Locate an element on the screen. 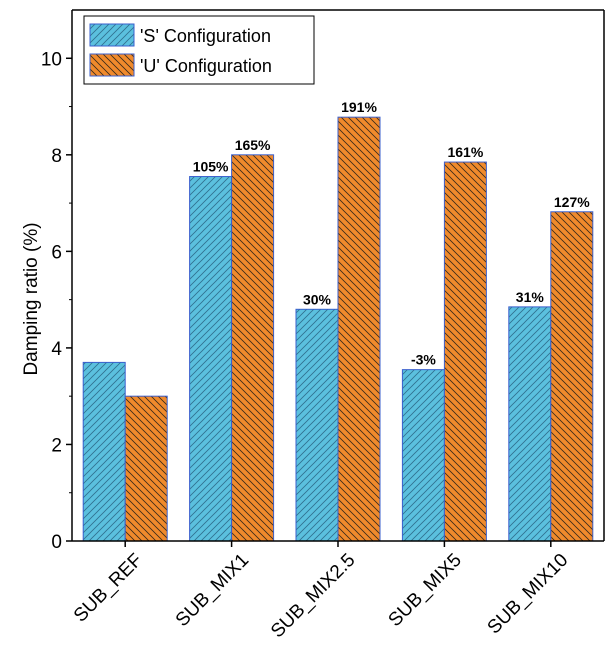  y-tick-label: 6 is located at coordinates (56, 252).